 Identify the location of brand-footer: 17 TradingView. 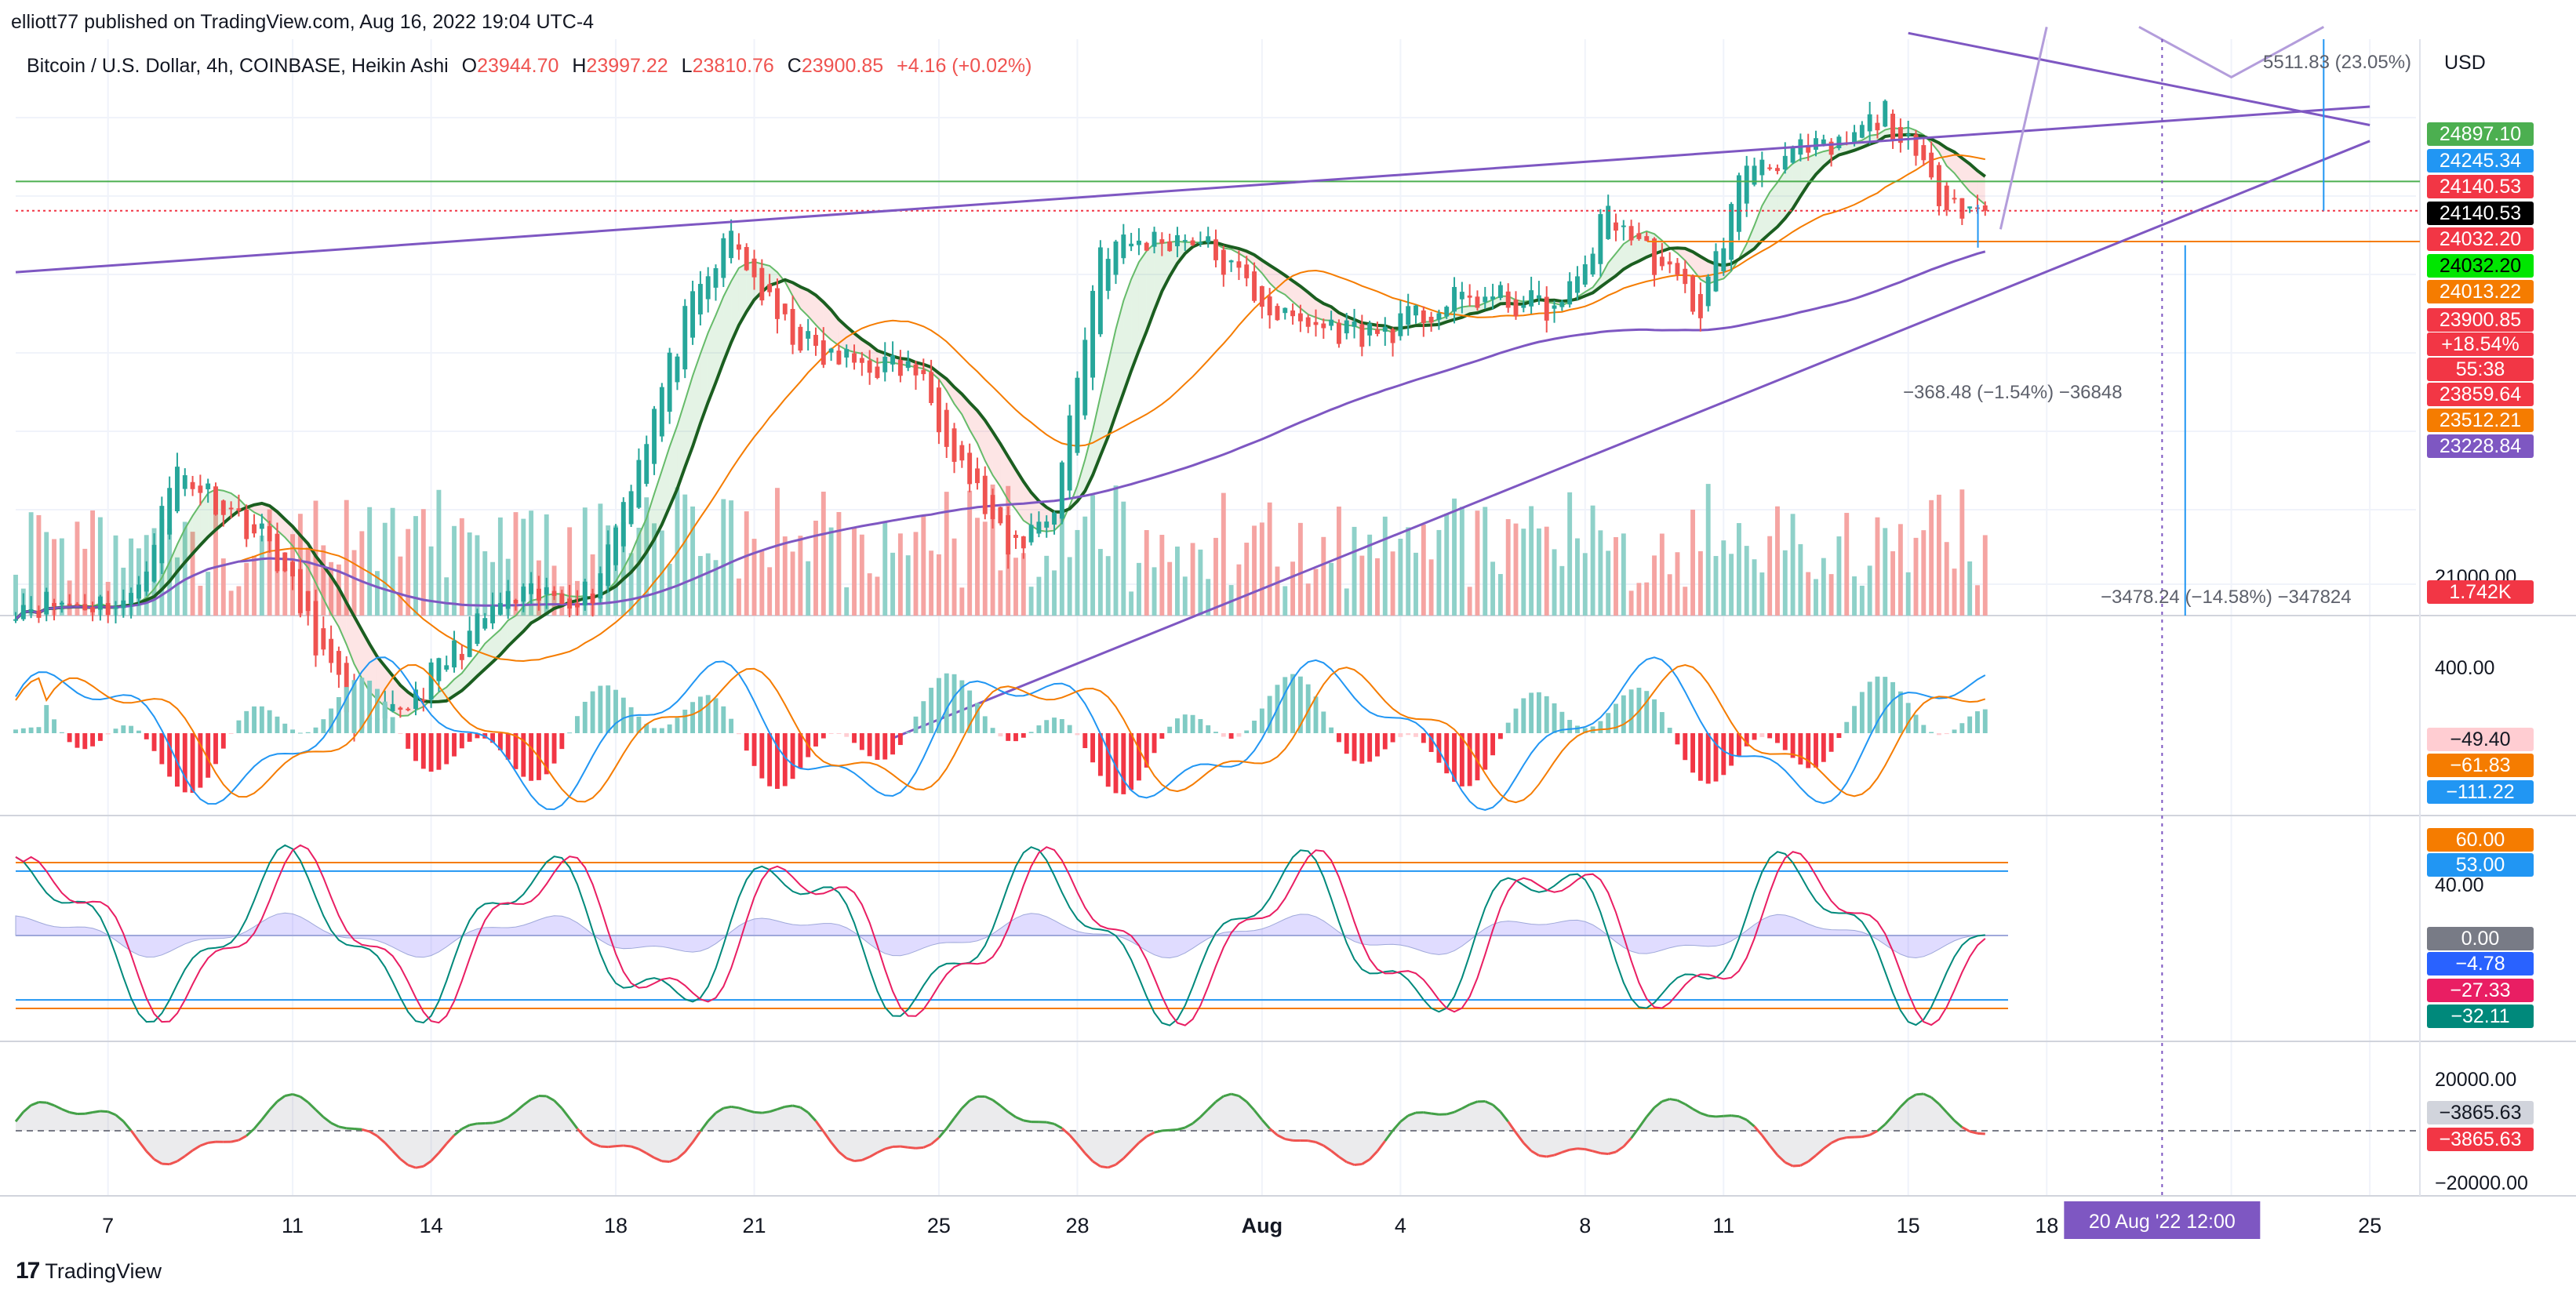
(89, 1271).